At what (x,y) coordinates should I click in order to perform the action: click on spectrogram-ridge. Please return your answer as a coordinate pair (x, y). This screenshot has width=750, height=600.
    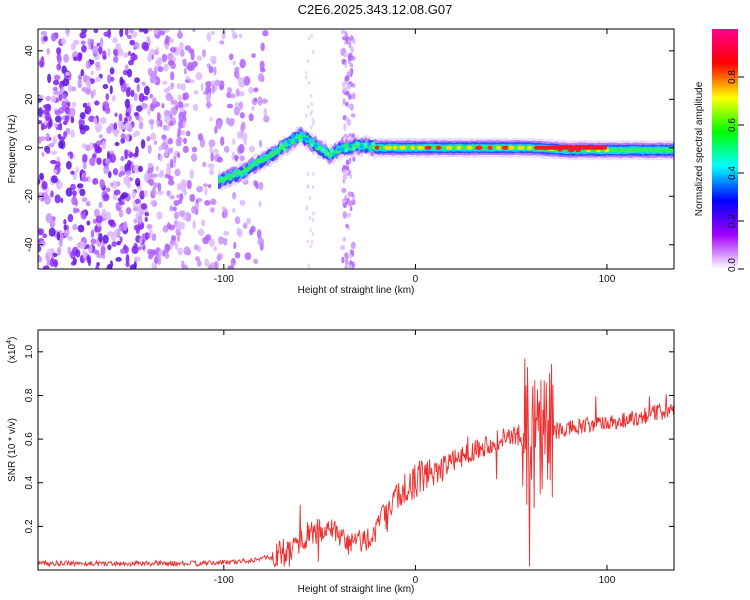
    Looking at the image, I should click on (446, 159).